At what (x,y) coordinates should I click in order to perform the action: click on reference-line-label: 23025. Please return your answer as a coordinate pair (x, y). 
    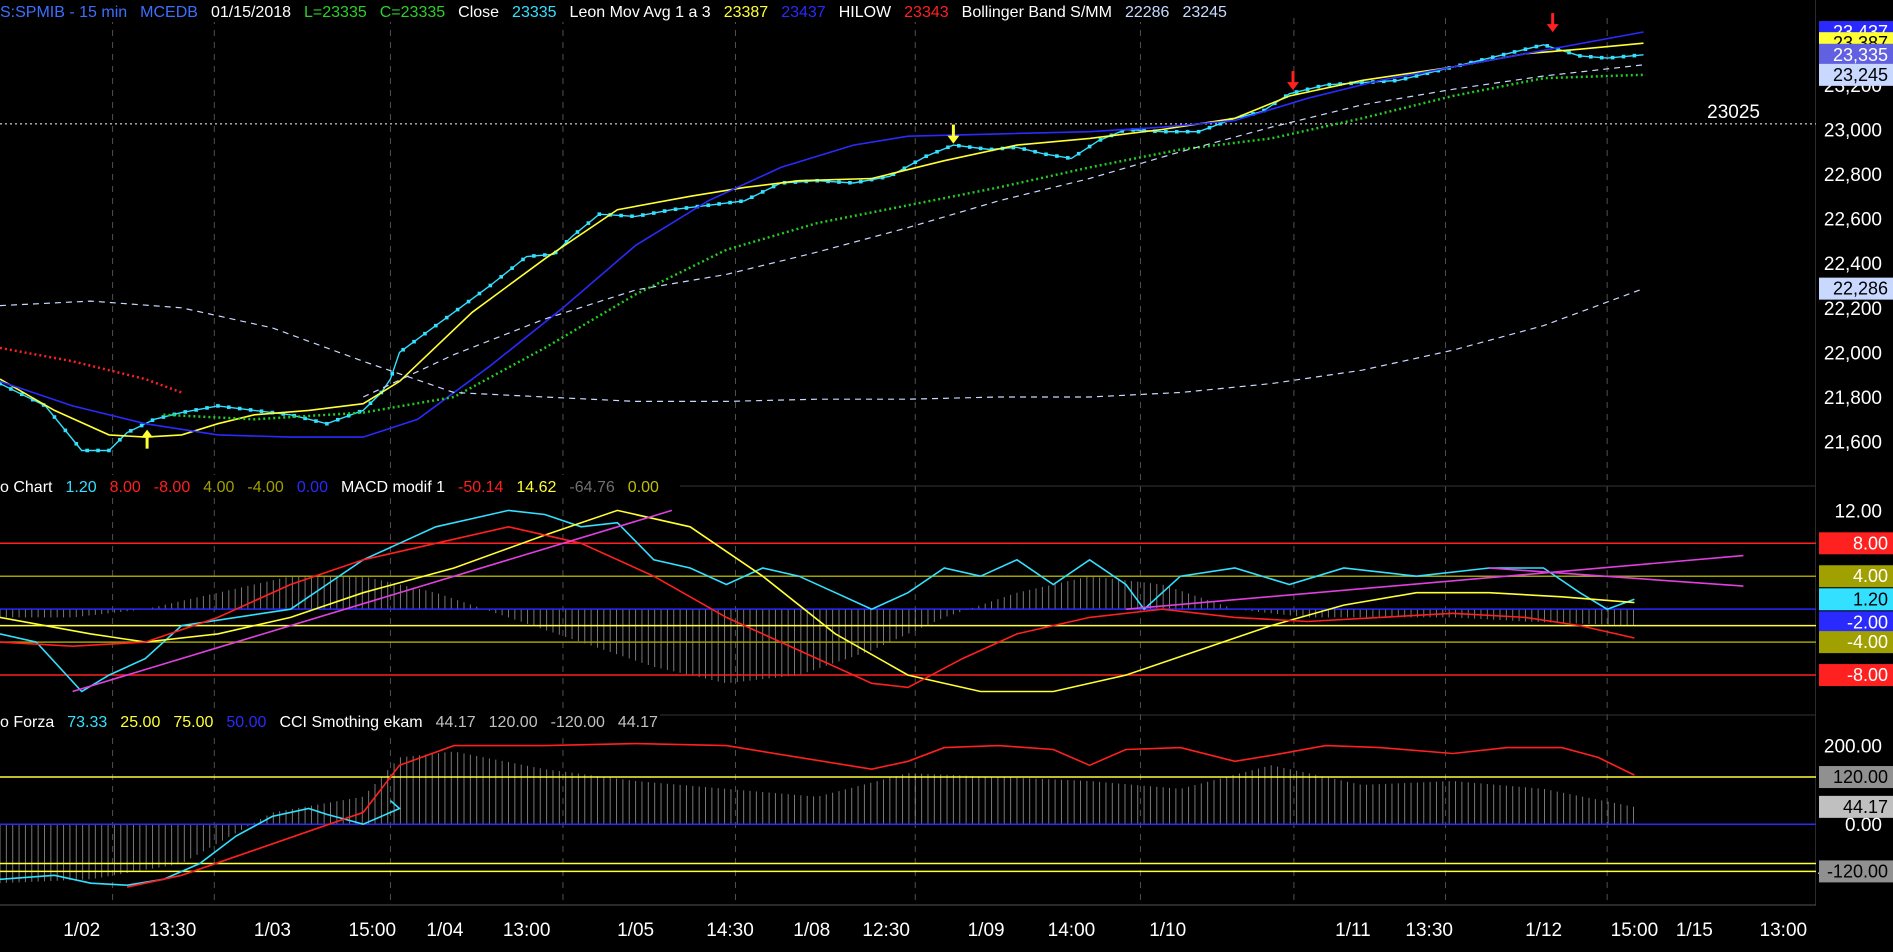
    Looking at the image, I should click on (1733, 112).